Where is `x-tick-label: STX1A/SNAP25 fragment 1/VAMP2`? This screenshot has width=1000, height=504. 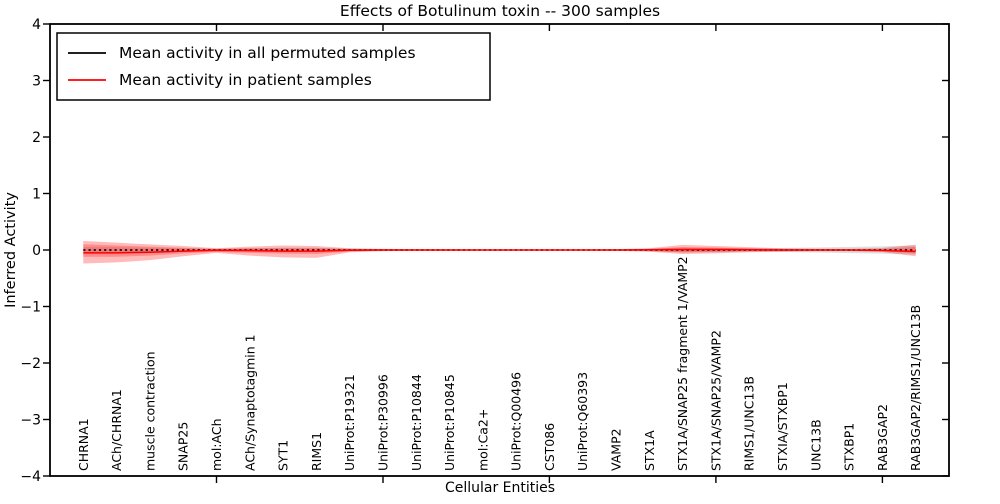
x-tick-label: STX1A/SNAP25 fragment 1/VAMP2 is located at coordinates (682, 363).